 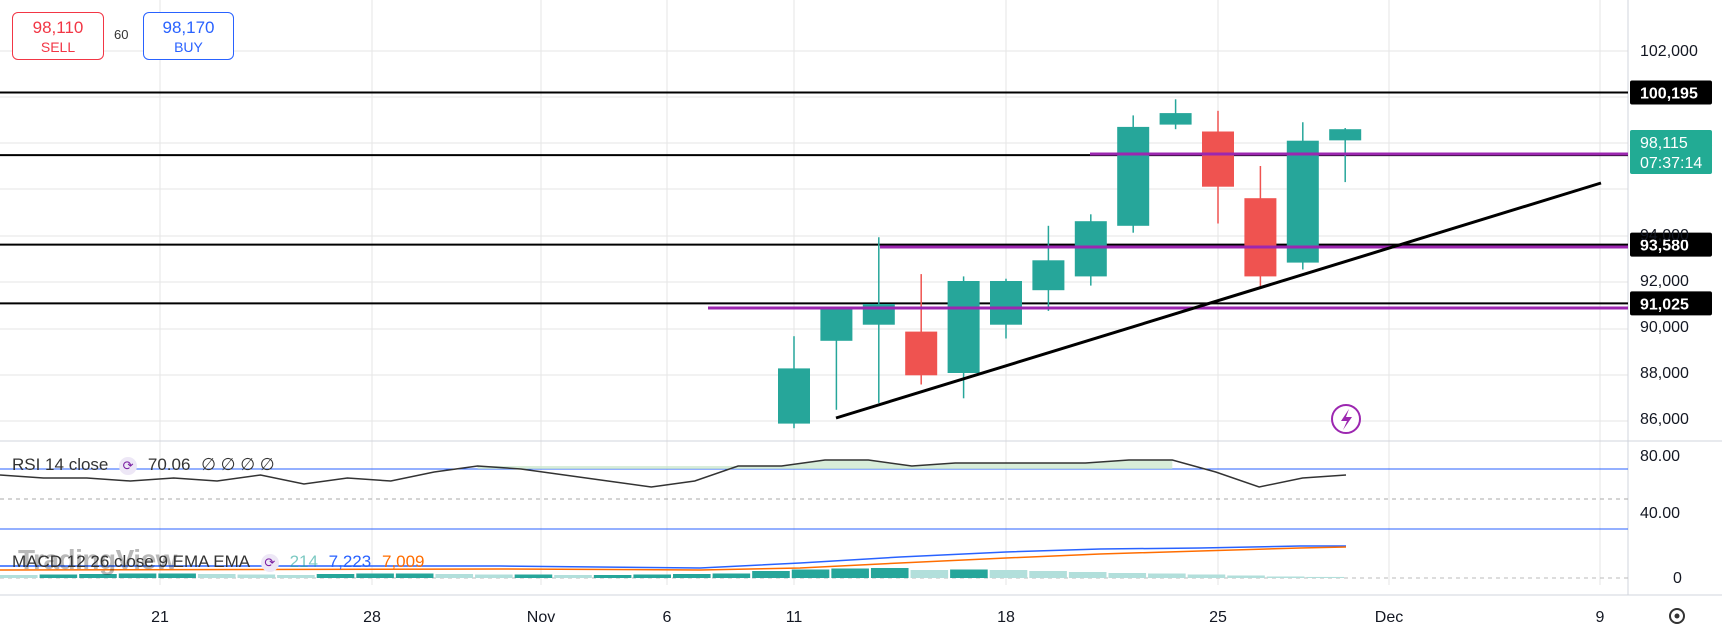 What do you see at coordinates (1677, 578) in the screenshot?
I see `macd-axis-zero: 0` at bounding box center [1677, 578].